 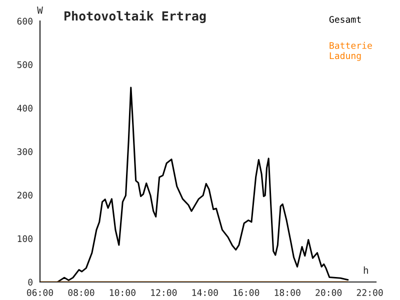 What do you see at coordinates (40, 10) in the screenshot?
I see `y-axis-title: W` at bounding box center [40, 10].